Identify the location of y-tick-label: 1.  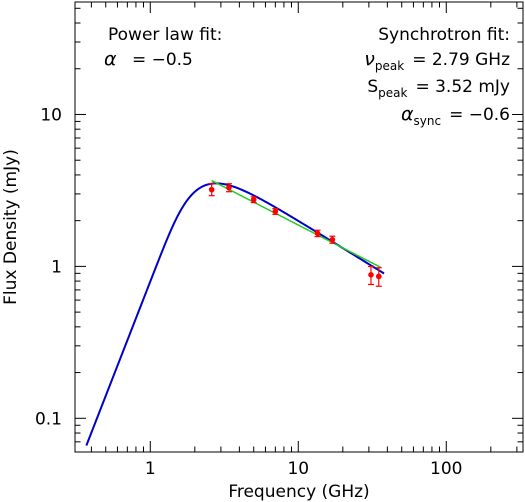
(56, 267).